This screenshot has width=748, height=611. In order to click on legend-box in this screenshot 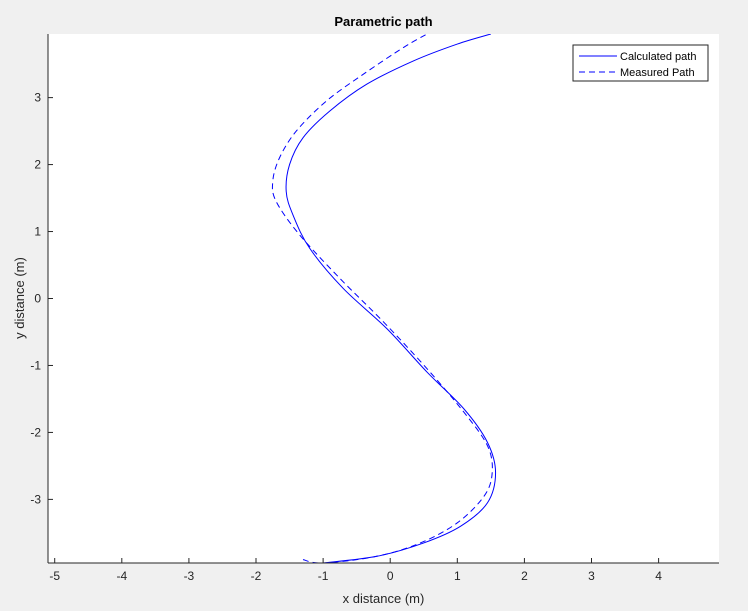, I will do `click(640, 63)`.